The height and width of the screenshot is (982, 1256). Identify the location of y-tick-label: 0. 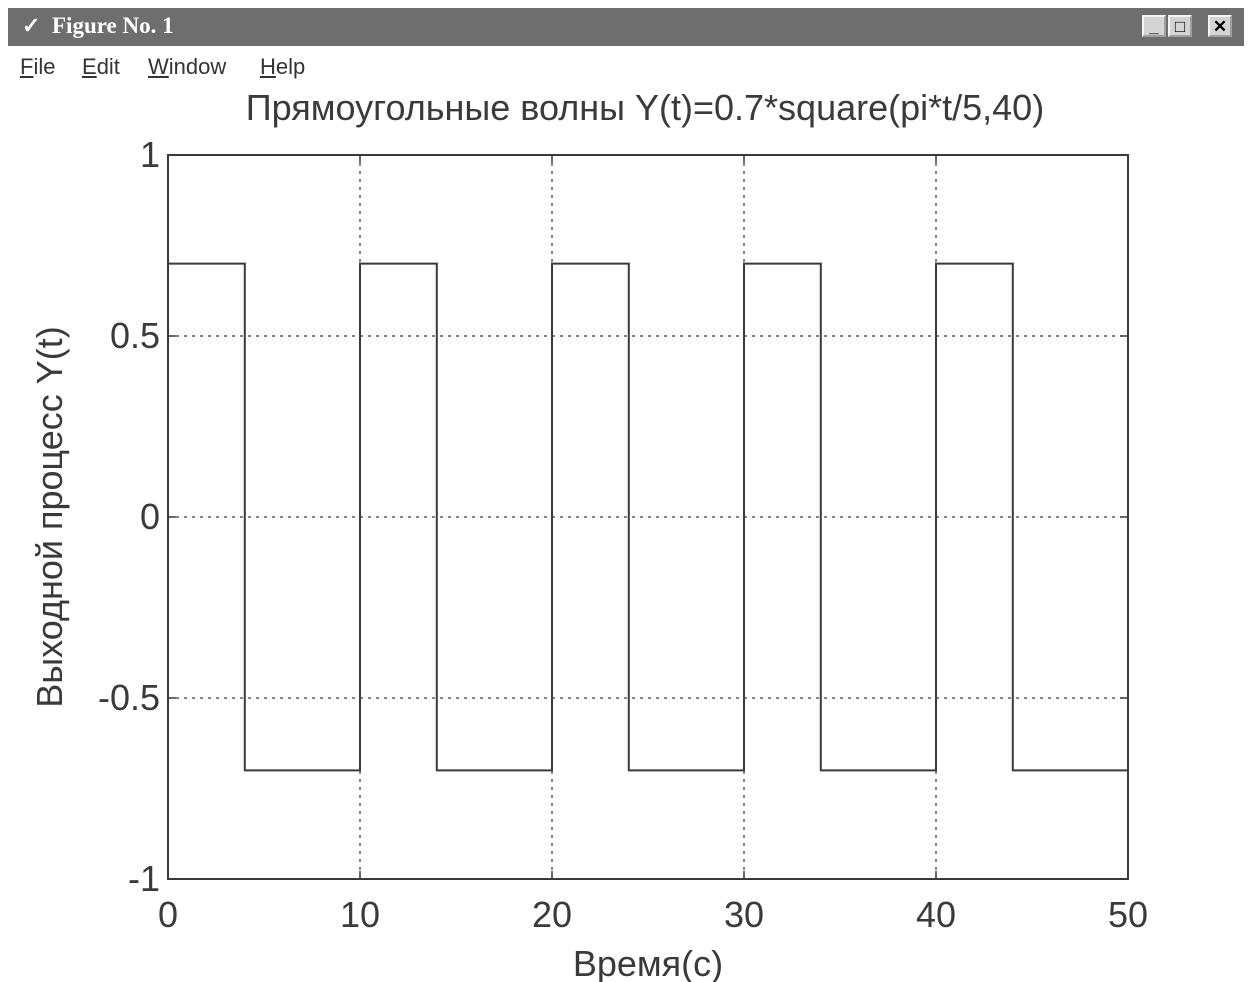
(150, 516).